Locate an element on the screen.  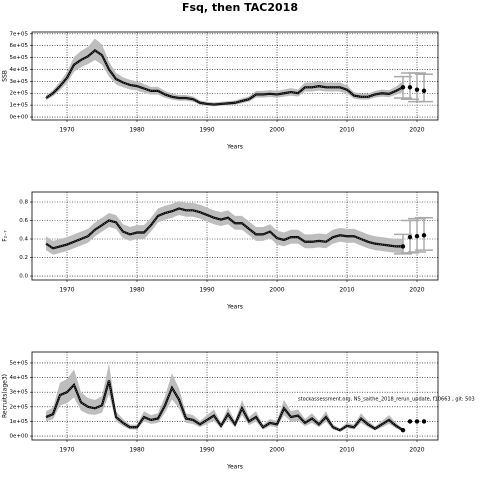
estimate-line is located at coordinates (224, 228).